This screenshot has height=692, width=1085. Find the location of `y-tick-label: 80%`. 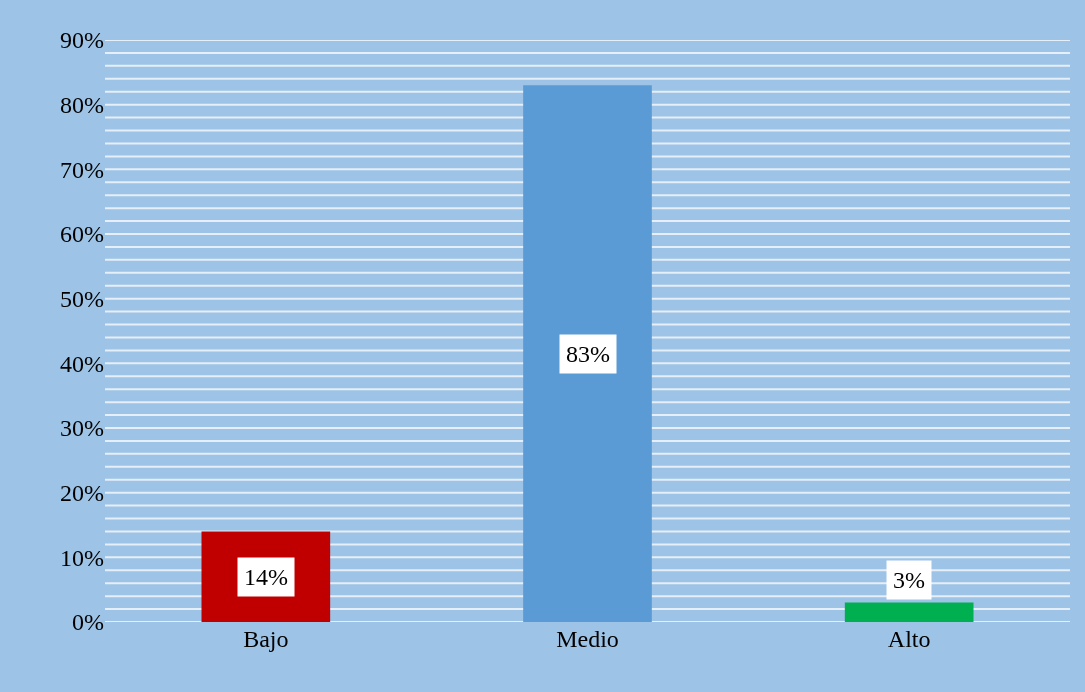

y-tick-label: 80% is located at coordinates (82, 105).